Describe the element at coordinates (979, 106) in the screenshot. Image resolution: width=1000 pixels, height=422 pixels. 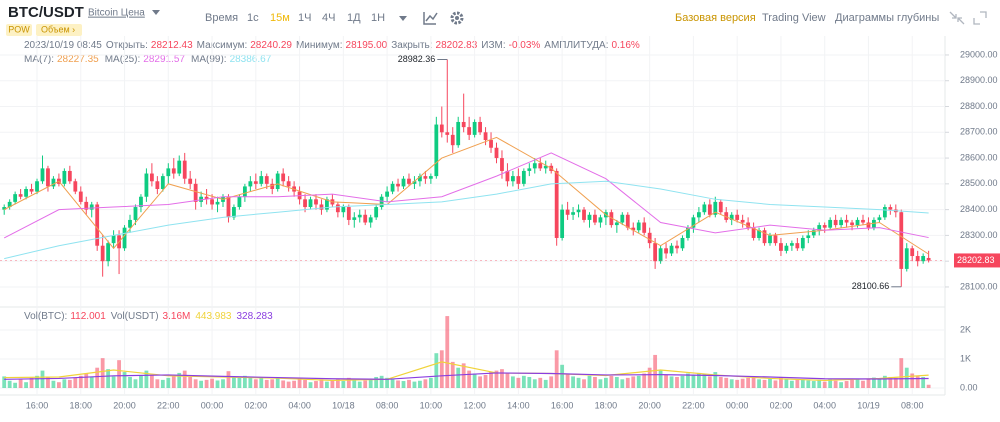
I see `y-tick-label: 28800.00` at that location.